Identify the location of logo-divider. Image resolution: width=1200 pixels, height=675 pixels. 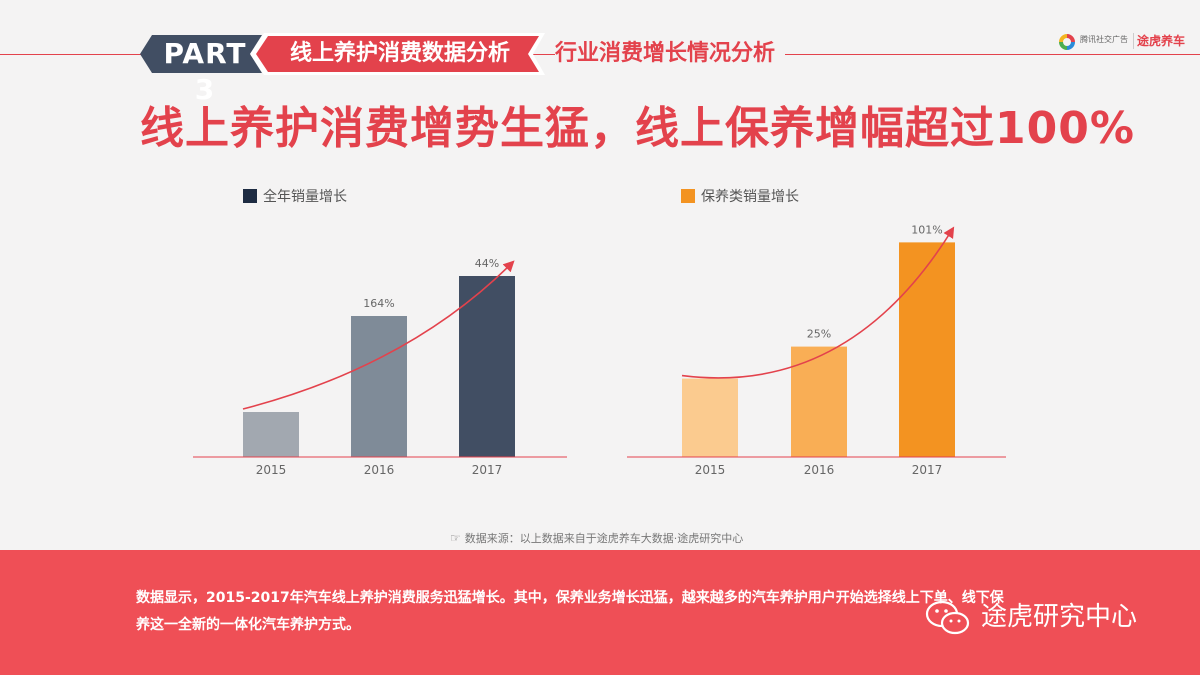
(1133, 41).